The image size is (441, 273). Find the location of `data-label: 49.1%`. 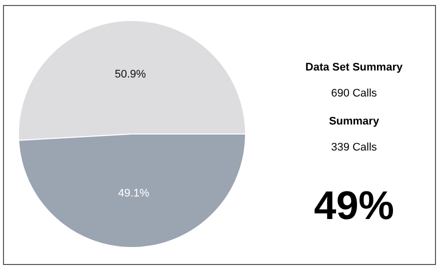

data-label: 49.1% is located at coordinates (134, 194).